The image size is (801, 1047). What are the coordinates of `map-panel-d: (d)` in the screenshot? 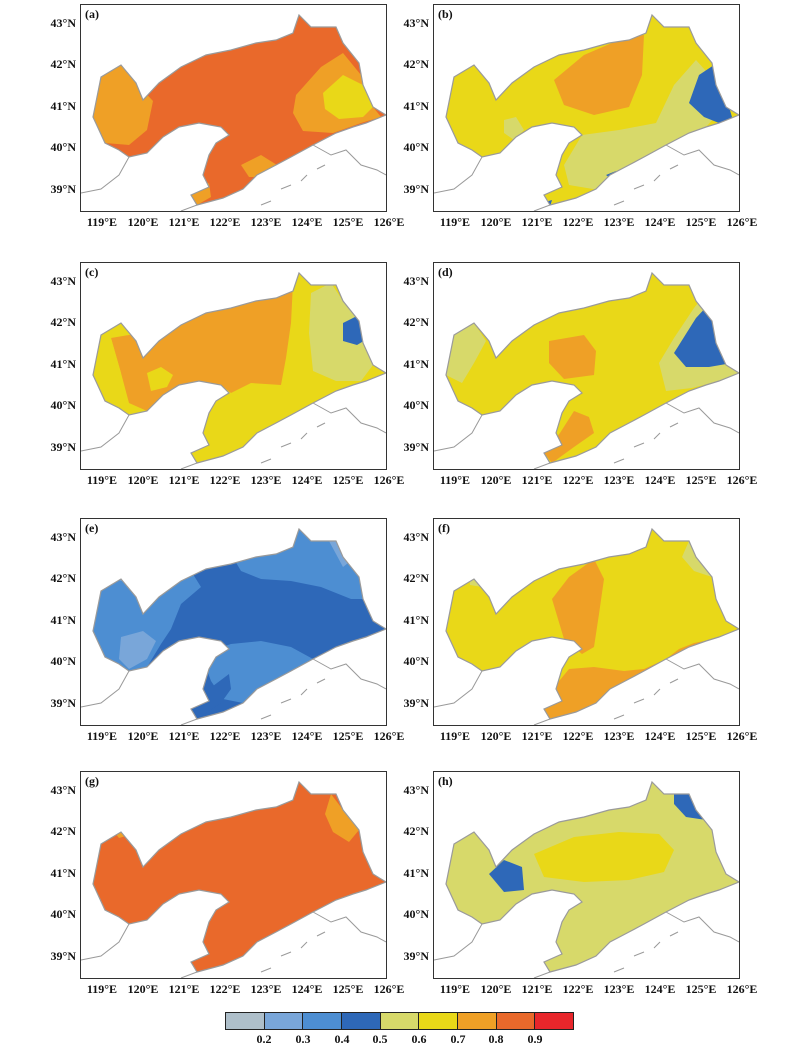 It's located at (586, 366).